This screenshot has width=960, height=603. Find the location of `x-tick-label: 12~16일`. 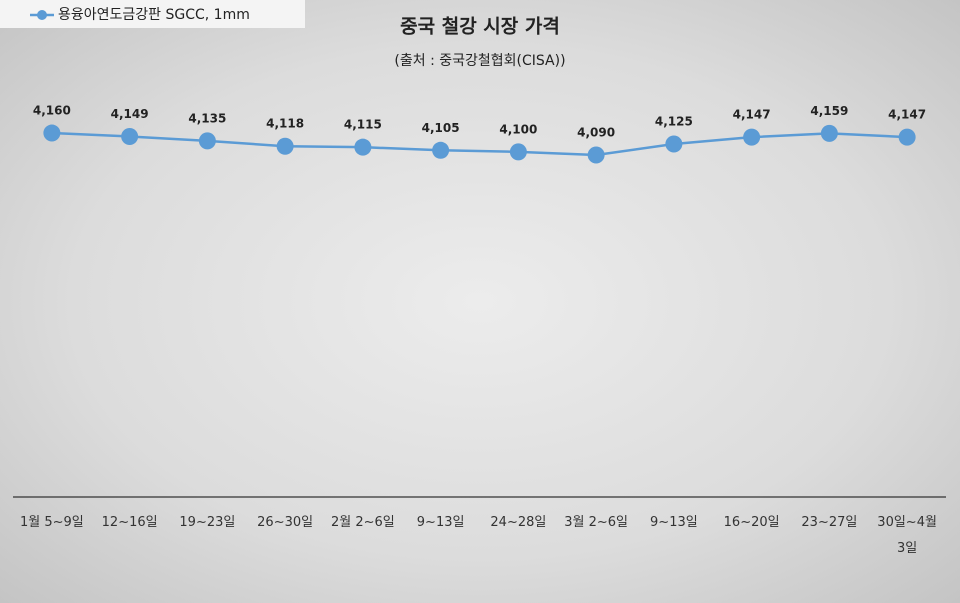

x-tick-label: 12~16일 is located at coordinates (129, 522).